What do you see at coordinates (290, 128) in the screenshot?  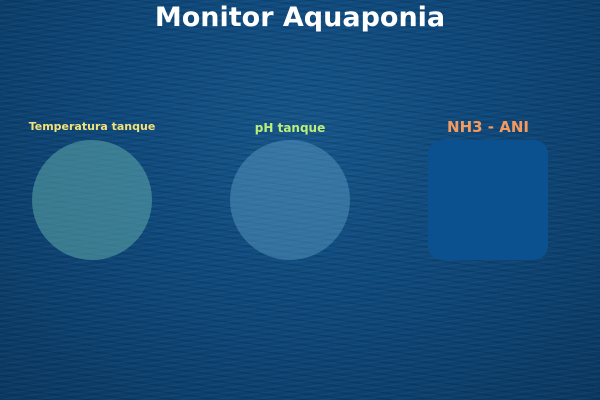 I see `ph-widget-title: pH tanque` at bounding box center [290, 128].